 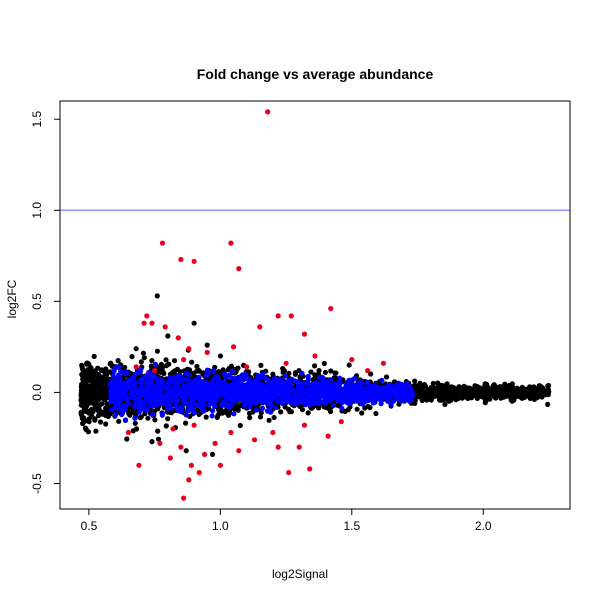 What do you see at coordinates (220, 526) in the screenshot?
I see `x-tick-label: 1.0` at bounding box center [220, 526].